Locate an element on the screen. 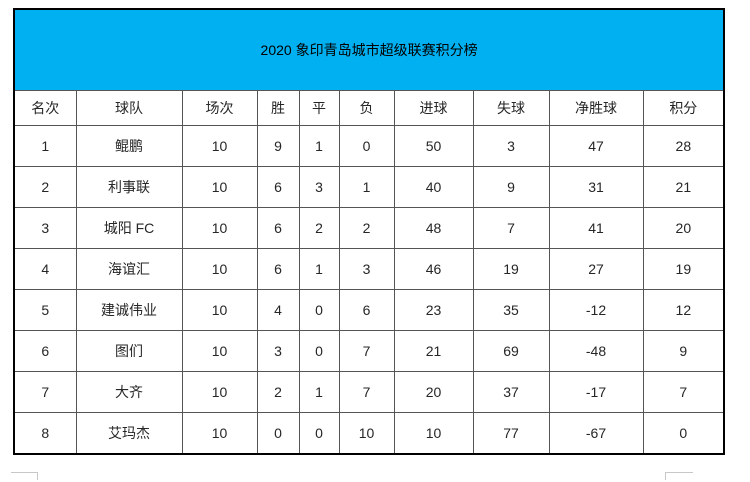 This screenshot has width=750, height=482. table-row: 1 鲲鹏 10 9 1 0 50 3 47 28 is located at coordinates (369, 146).